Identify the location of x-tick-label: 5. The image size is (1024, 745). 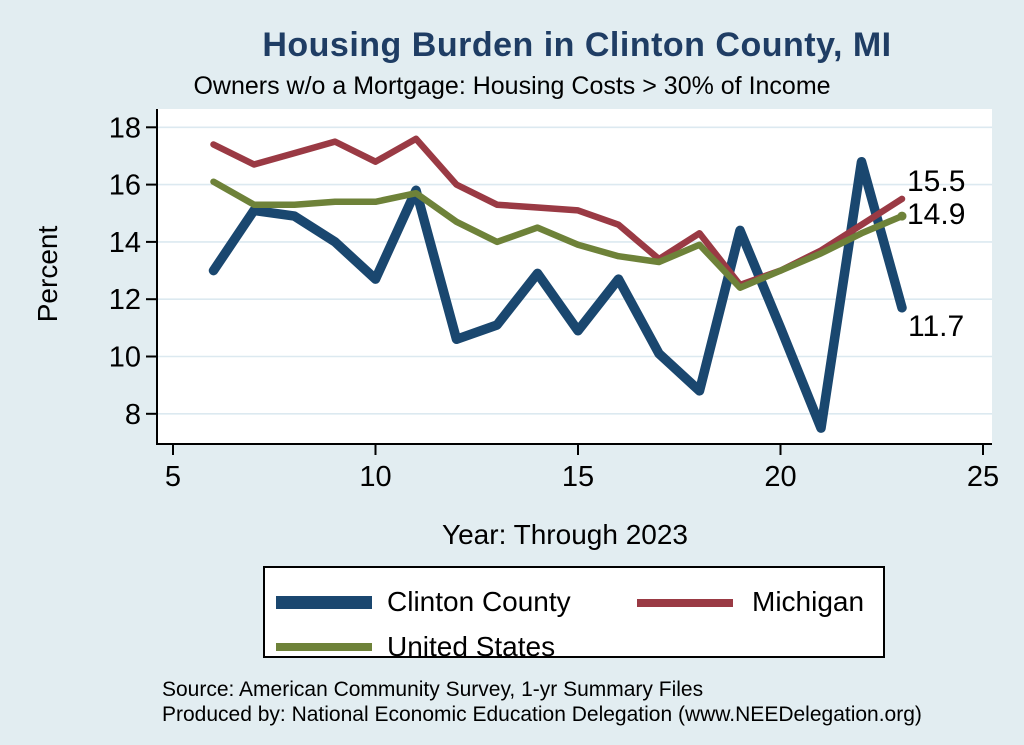
(173, 477).